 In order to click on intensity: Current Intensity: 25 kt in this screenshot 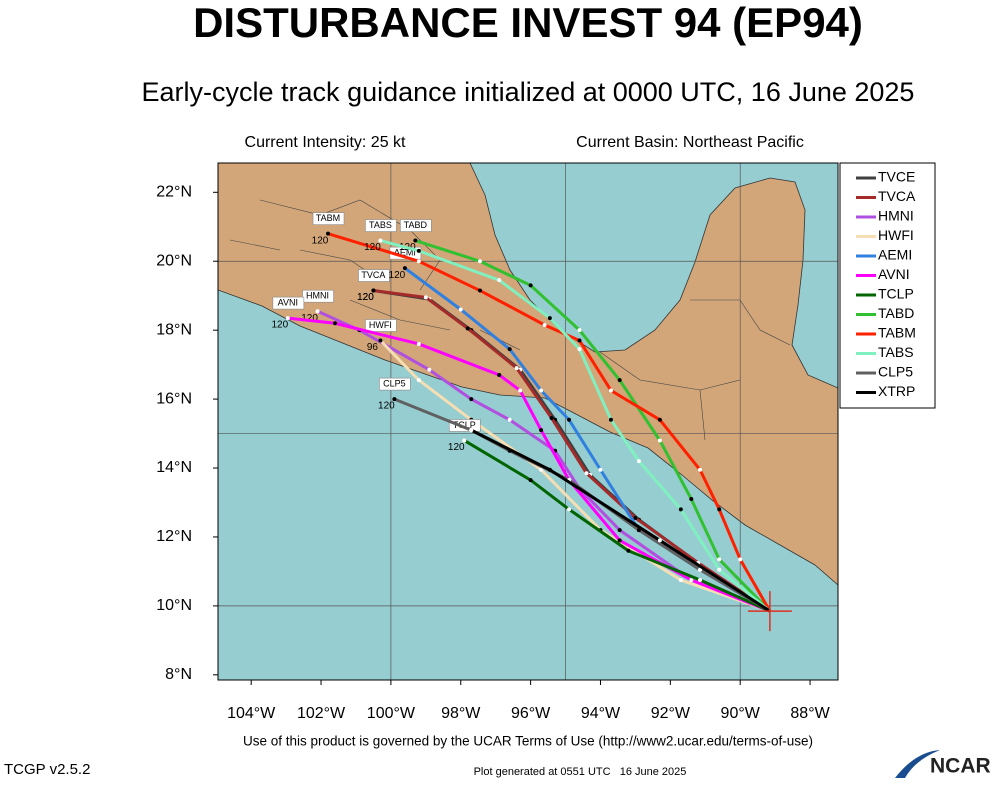, I will do `click(326, 142)`.